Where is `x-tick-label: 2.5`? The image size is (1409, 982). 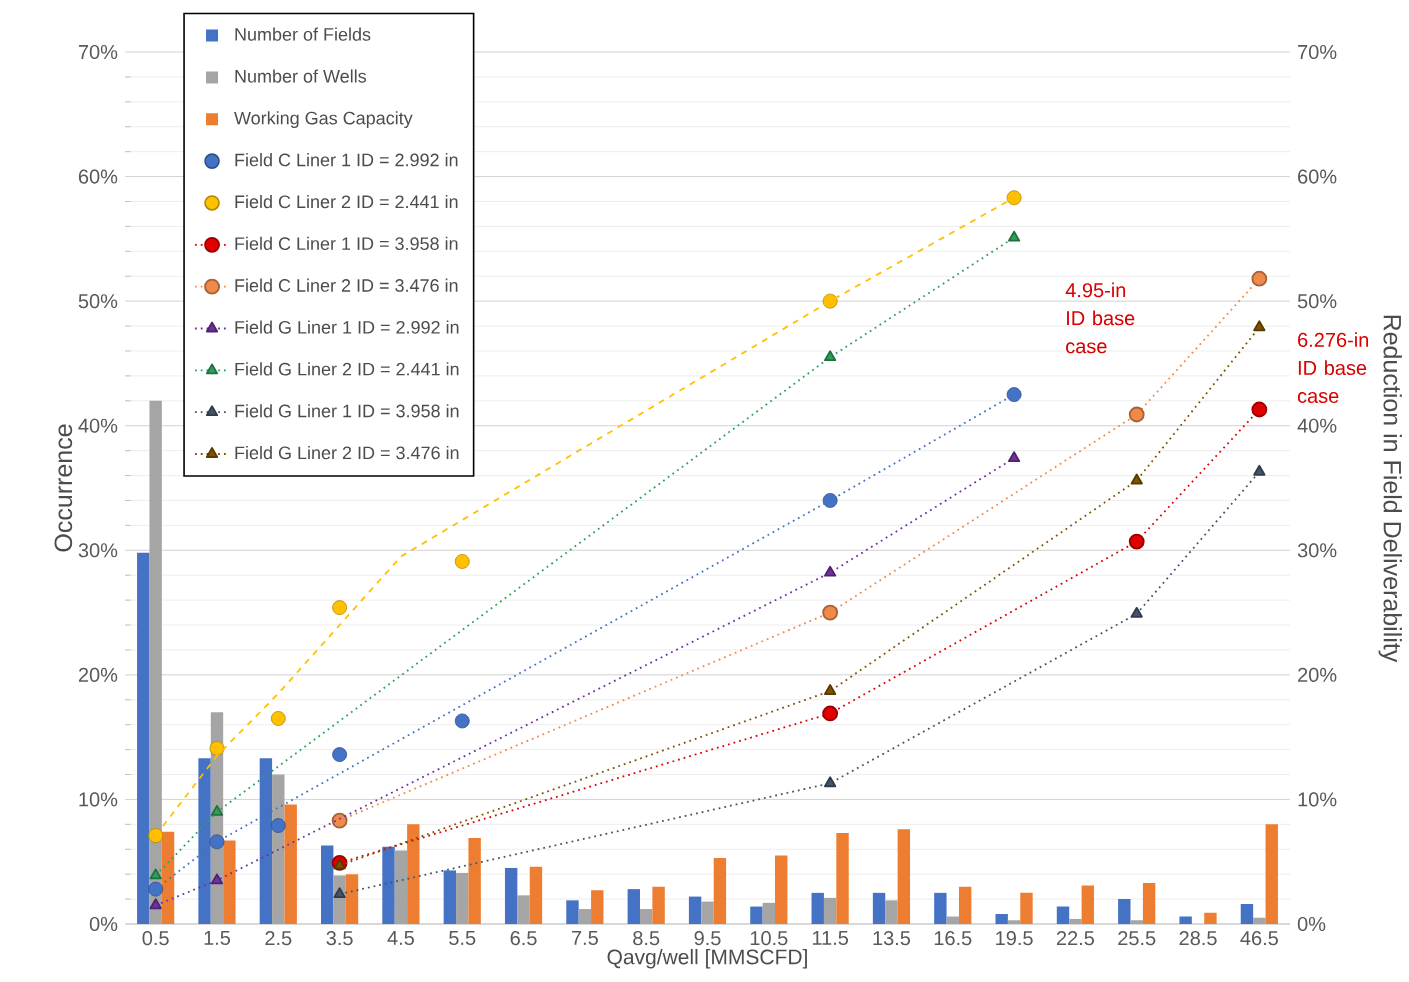 x-tick-label: 2.5 is located at coordinates (278, 938).